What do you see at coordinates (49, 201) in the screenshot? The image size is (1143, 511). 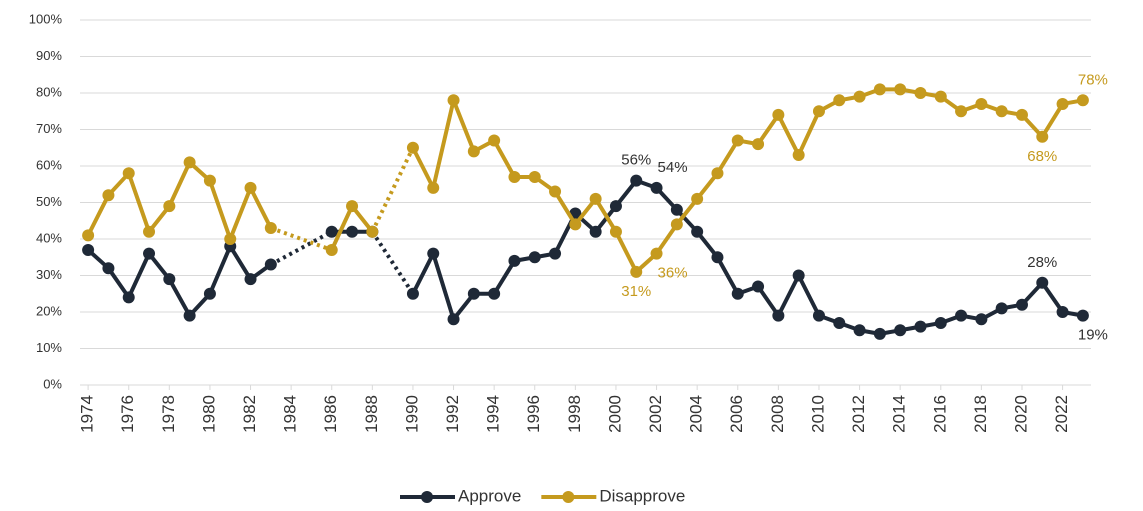 I see `y-tick-label: 50%` at bounding box center [49, 201].